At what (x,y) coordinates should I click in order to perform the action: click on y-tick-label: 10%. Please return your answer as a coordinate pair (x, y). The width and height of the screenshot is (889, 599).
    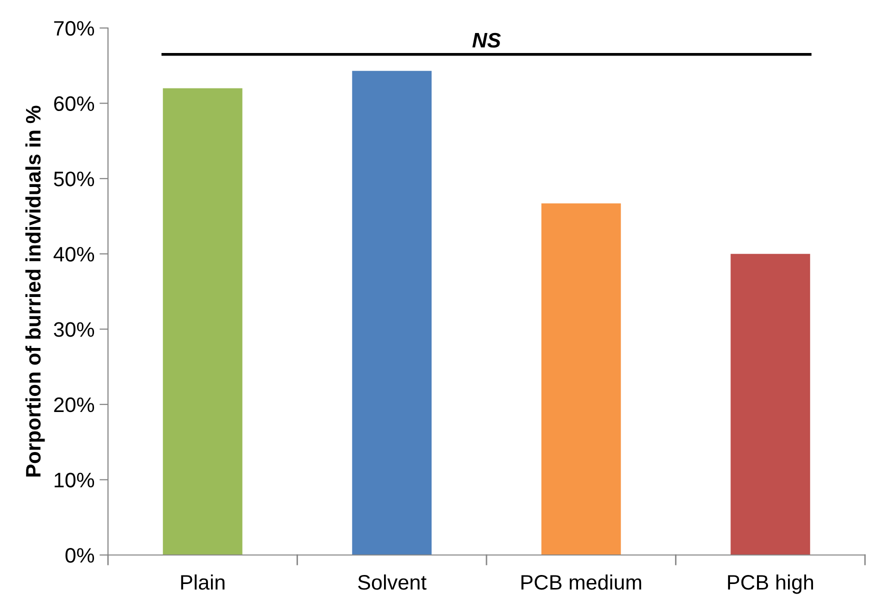
    Looking at the image, I should click on (74, 480).